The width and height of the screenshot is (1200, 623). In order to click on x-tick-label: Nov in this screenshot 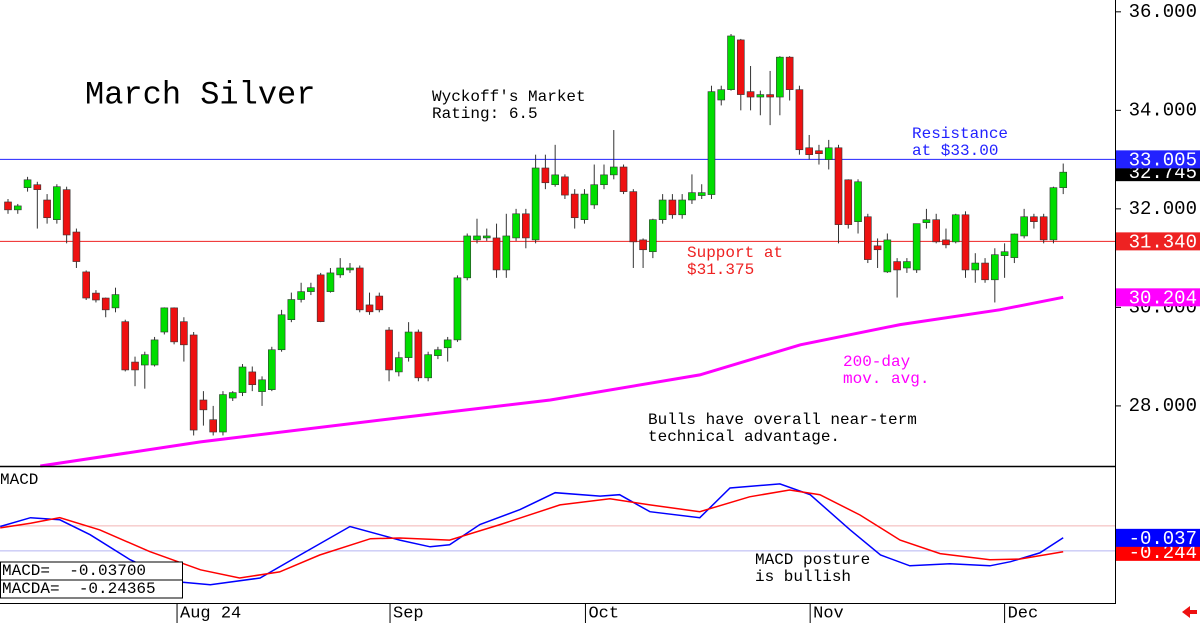, I will do `click(828, 613)`.